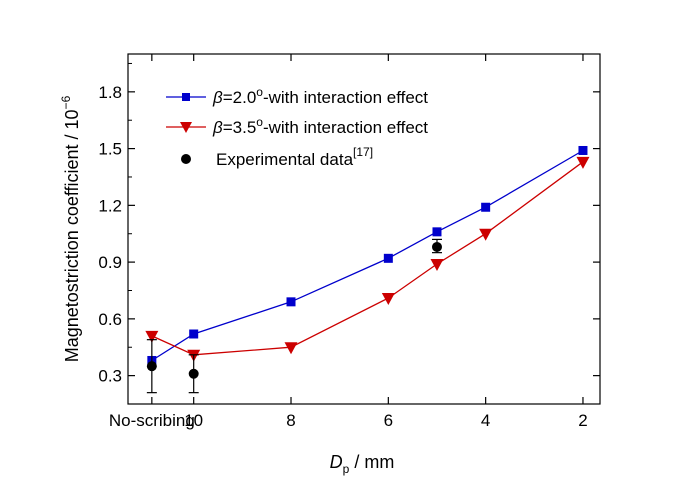  Describe the element at coordinates (66, 102) in the screenshot. I see `y-axis-title-sup: −6` at that location.